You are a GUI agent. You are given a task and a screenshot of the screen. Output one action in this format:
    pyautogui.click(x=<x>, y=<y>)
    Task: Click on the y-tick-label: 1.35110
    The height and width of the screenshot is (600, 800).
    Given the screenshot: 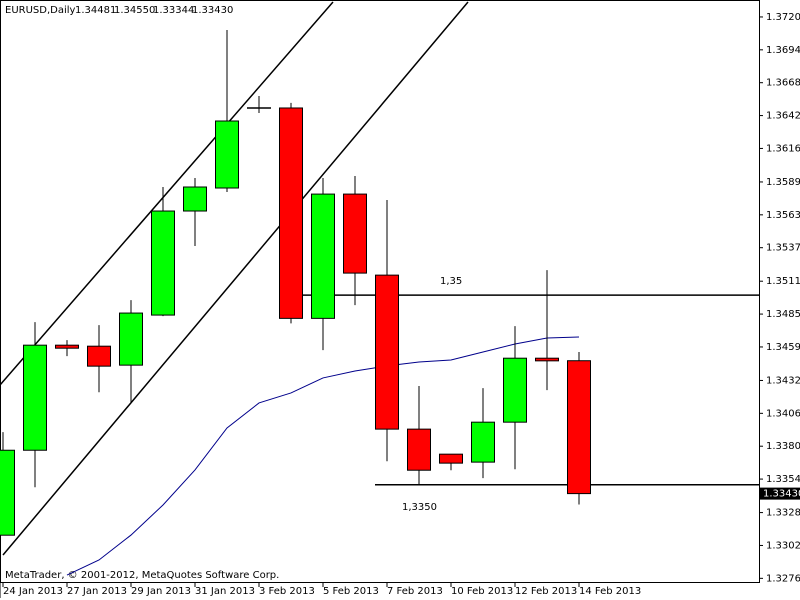 What is the action you would take?
    pyautogui.click(x=783, y=281)
    